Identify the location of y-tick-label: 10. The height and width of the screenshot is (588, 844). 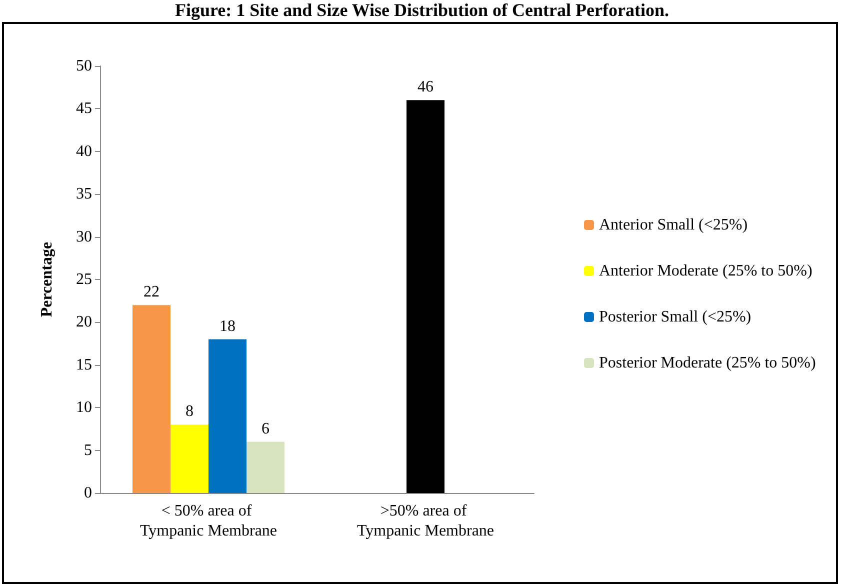
(84, 407).